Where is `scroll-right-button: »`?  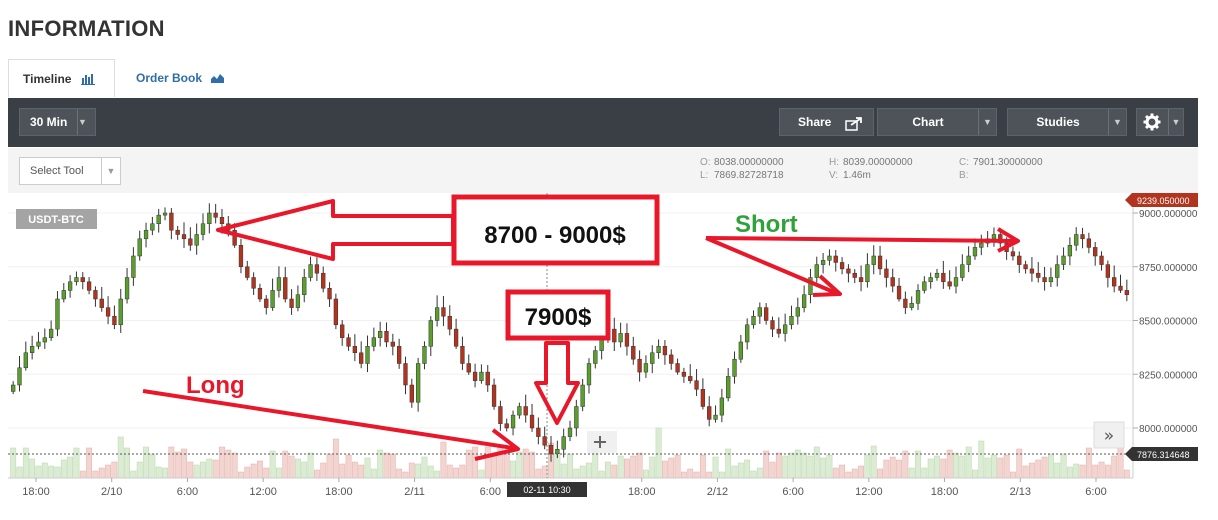 scroll-right-button: » is located at coordinates (1109, 435).